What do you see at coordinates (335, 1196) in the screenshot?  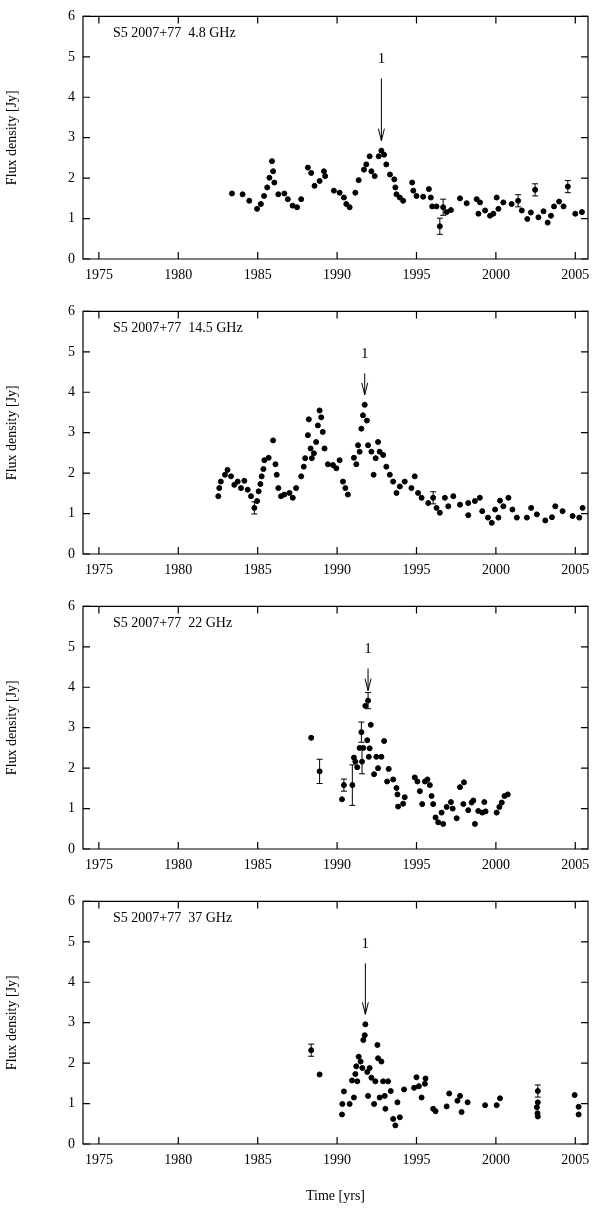 I see `x-axis-title: Time [yrs]` at bounding box center [335, 1196].